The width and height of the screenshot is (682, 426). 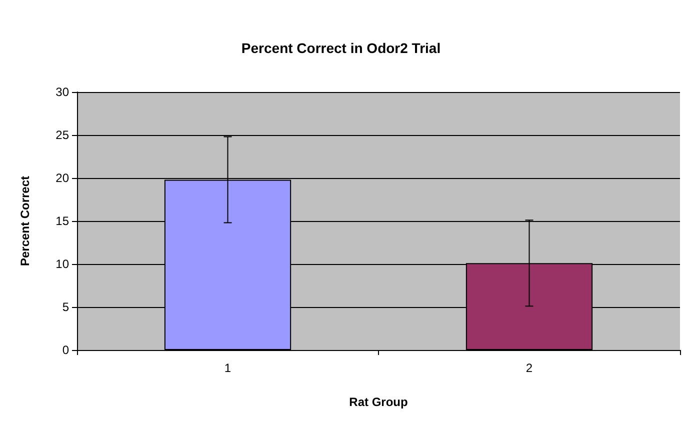 I want to click on y-tick-label: 0, so click(x=66, y=350).